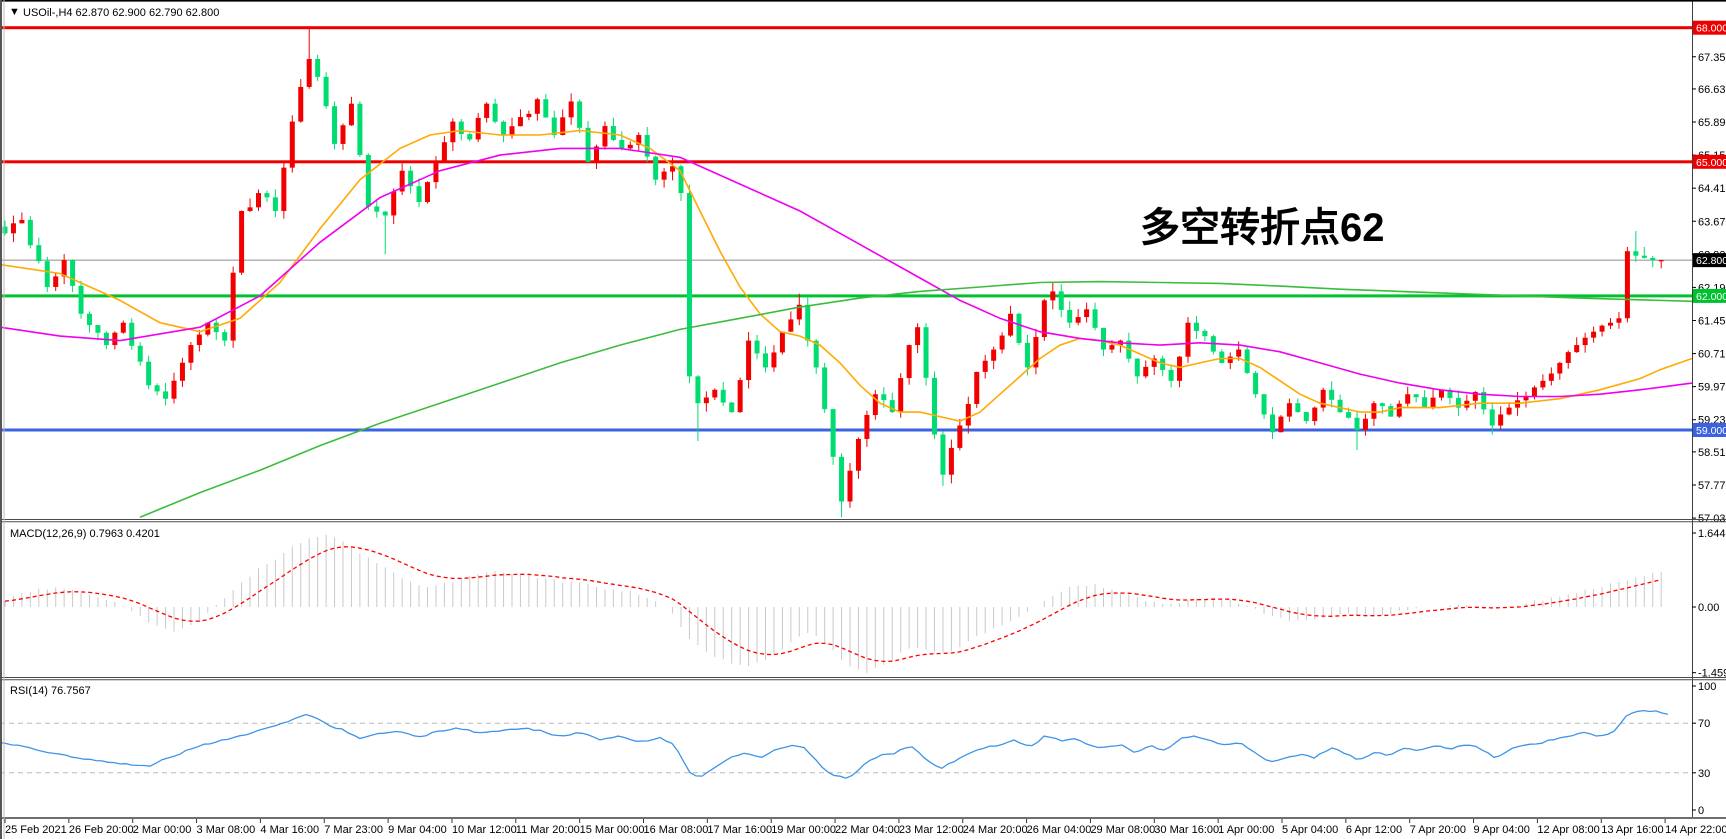  Describe the element at coordinates (1246, 830) in the screenshot. I see `time-label: 1 Apr 00:00` at that location.